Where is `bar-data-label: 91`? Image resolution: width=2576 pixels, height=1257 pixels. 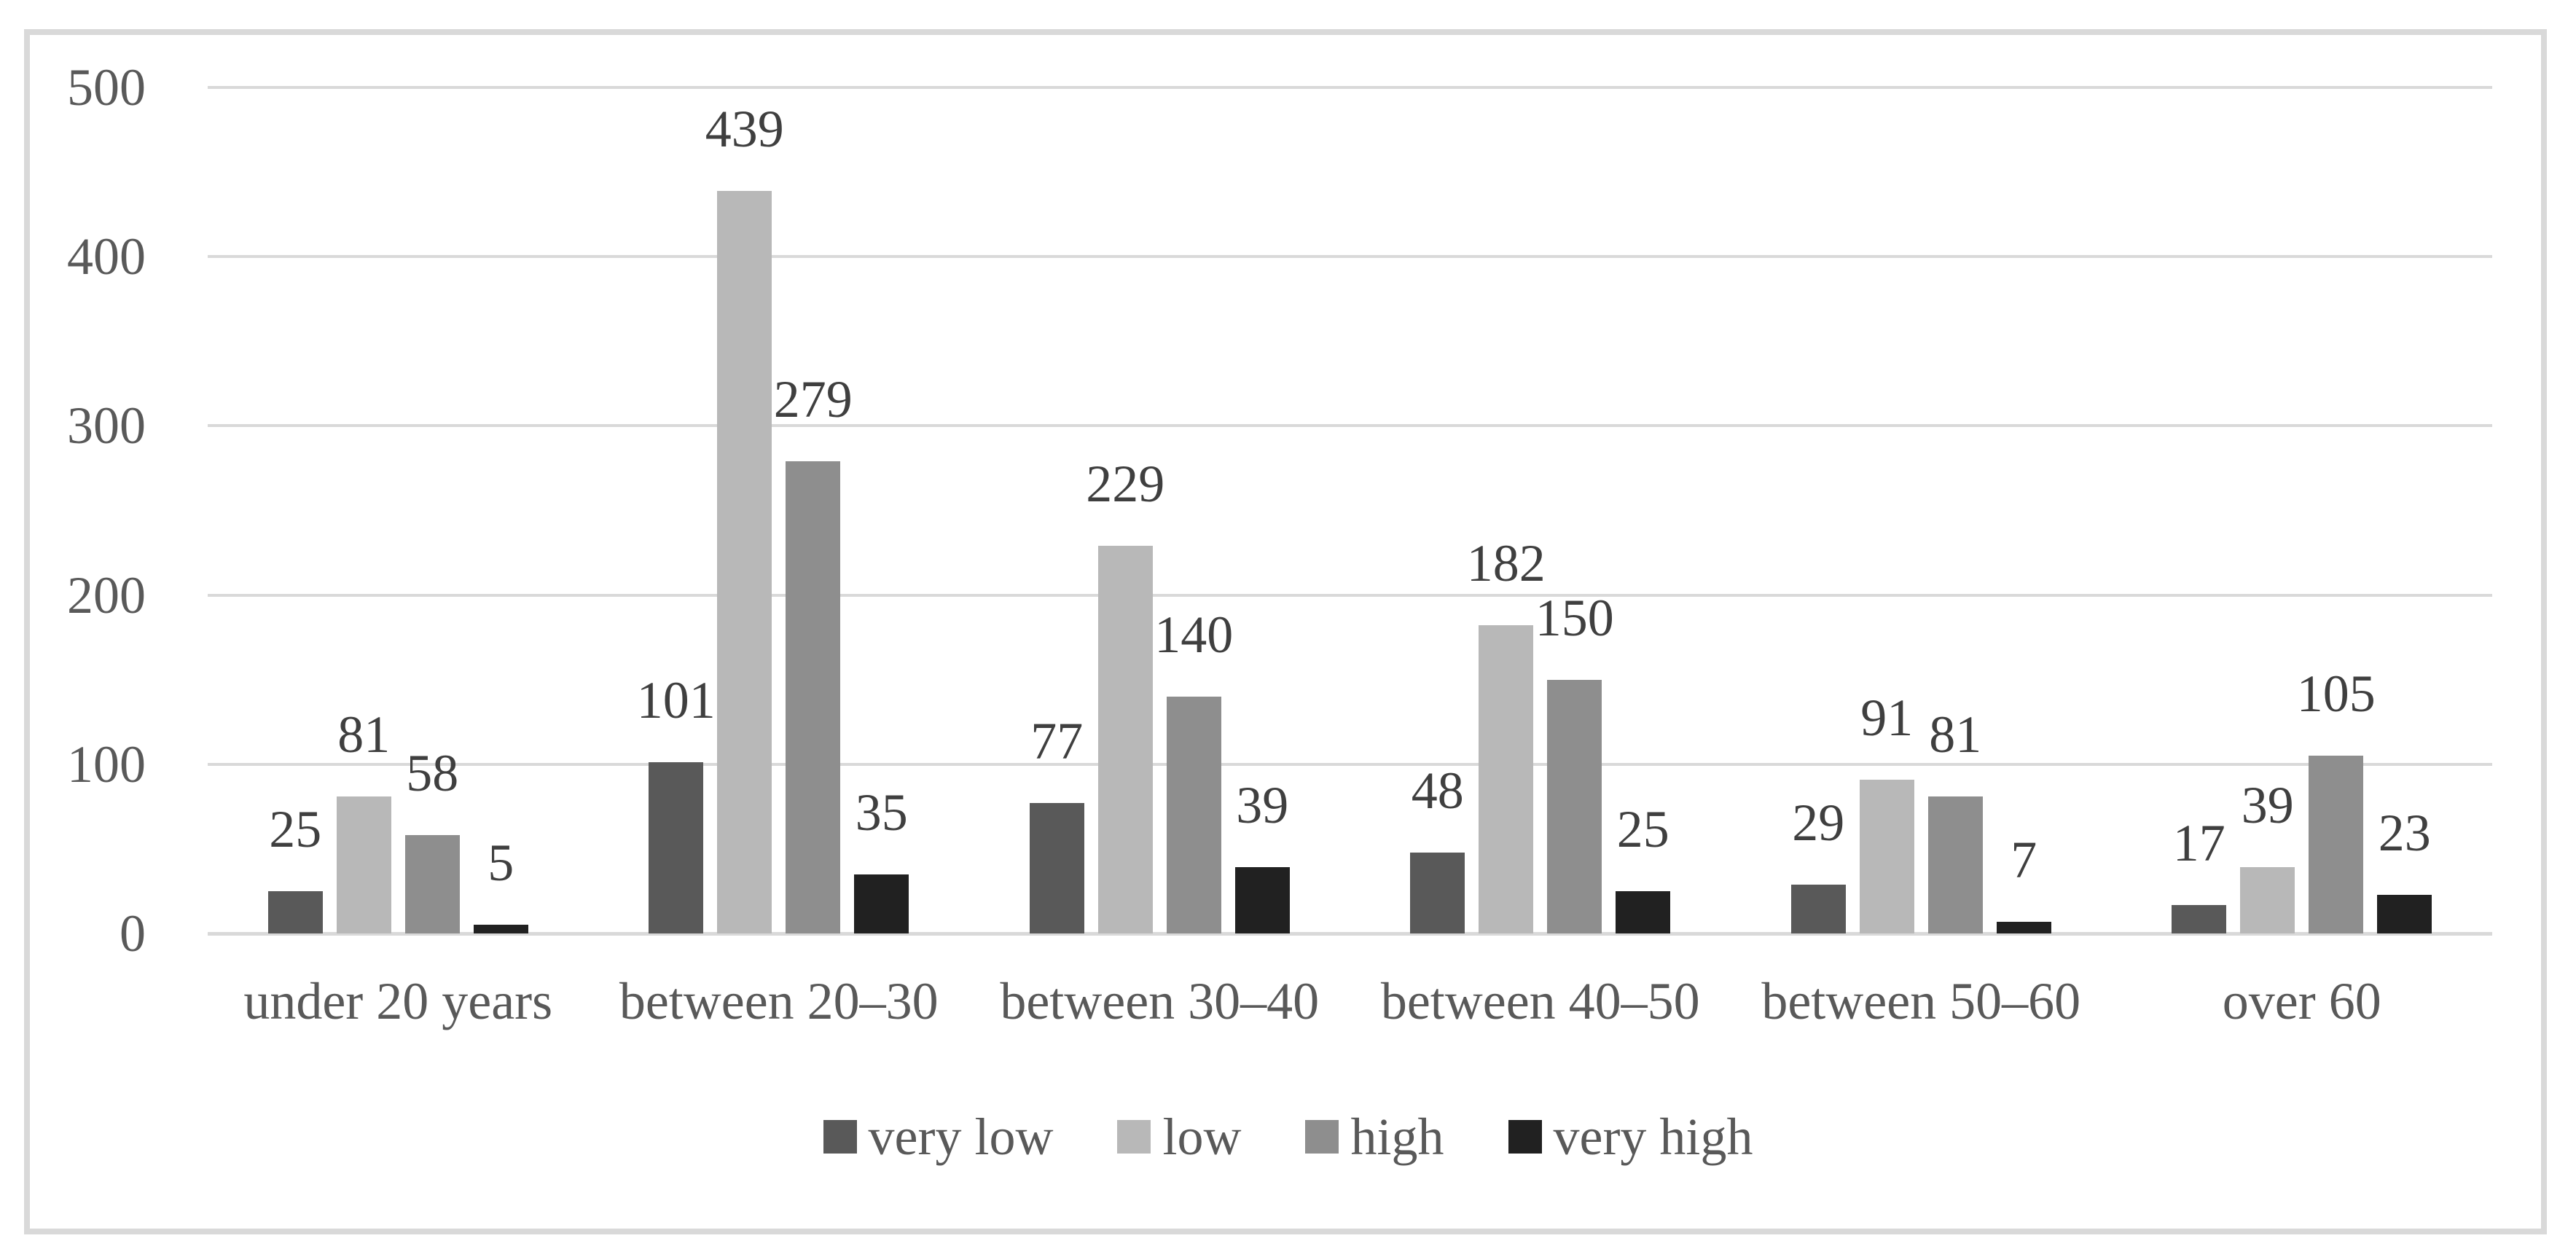 bar-data-label: 91 is located at coordinates (1887, 717).